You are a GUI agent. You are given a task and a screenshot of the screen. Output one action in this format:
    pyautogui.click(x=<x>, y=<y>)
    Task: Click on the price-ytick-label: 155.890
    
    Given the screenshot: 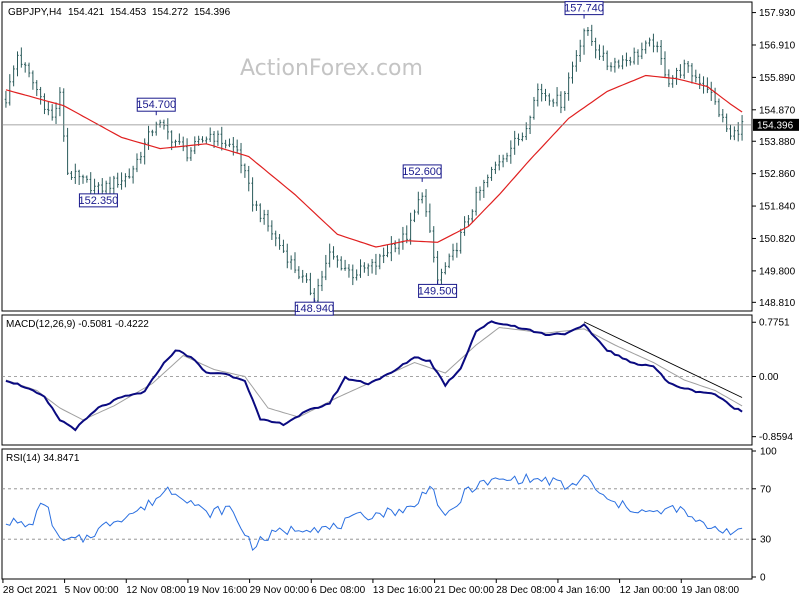 What is the action you would take?
    pyautogui.click(x=777, y=78)
    